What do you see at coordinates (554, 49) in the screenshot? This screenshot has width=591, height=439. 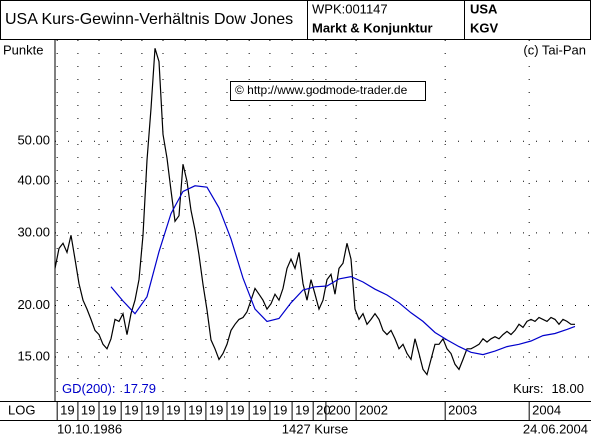 I see `copyright: (c) Tai-Pan` at bounding box center [554, 49].